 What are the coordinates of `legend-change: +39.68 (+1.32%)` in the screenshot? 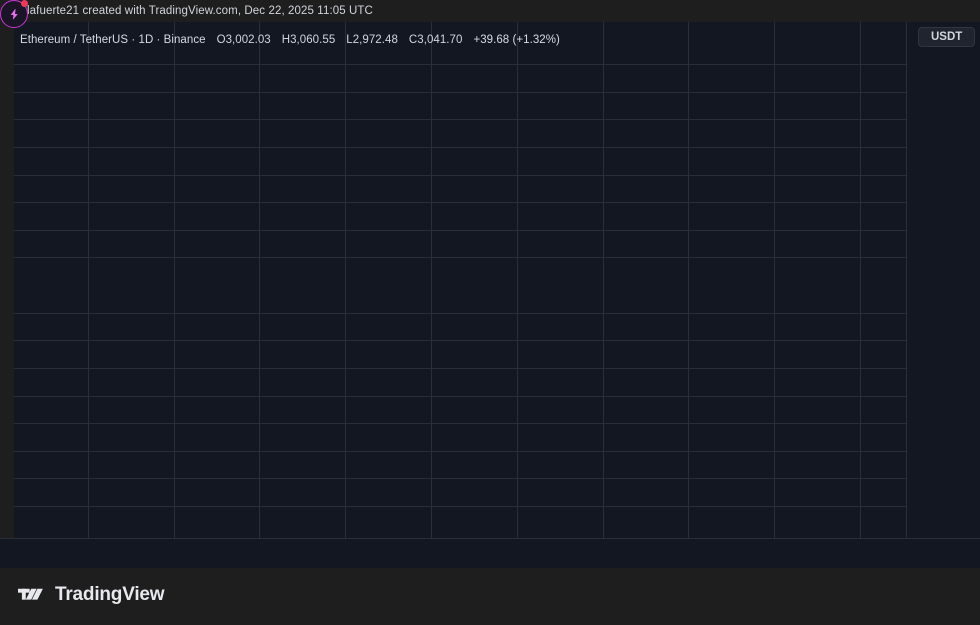 It's located at (516, 39).